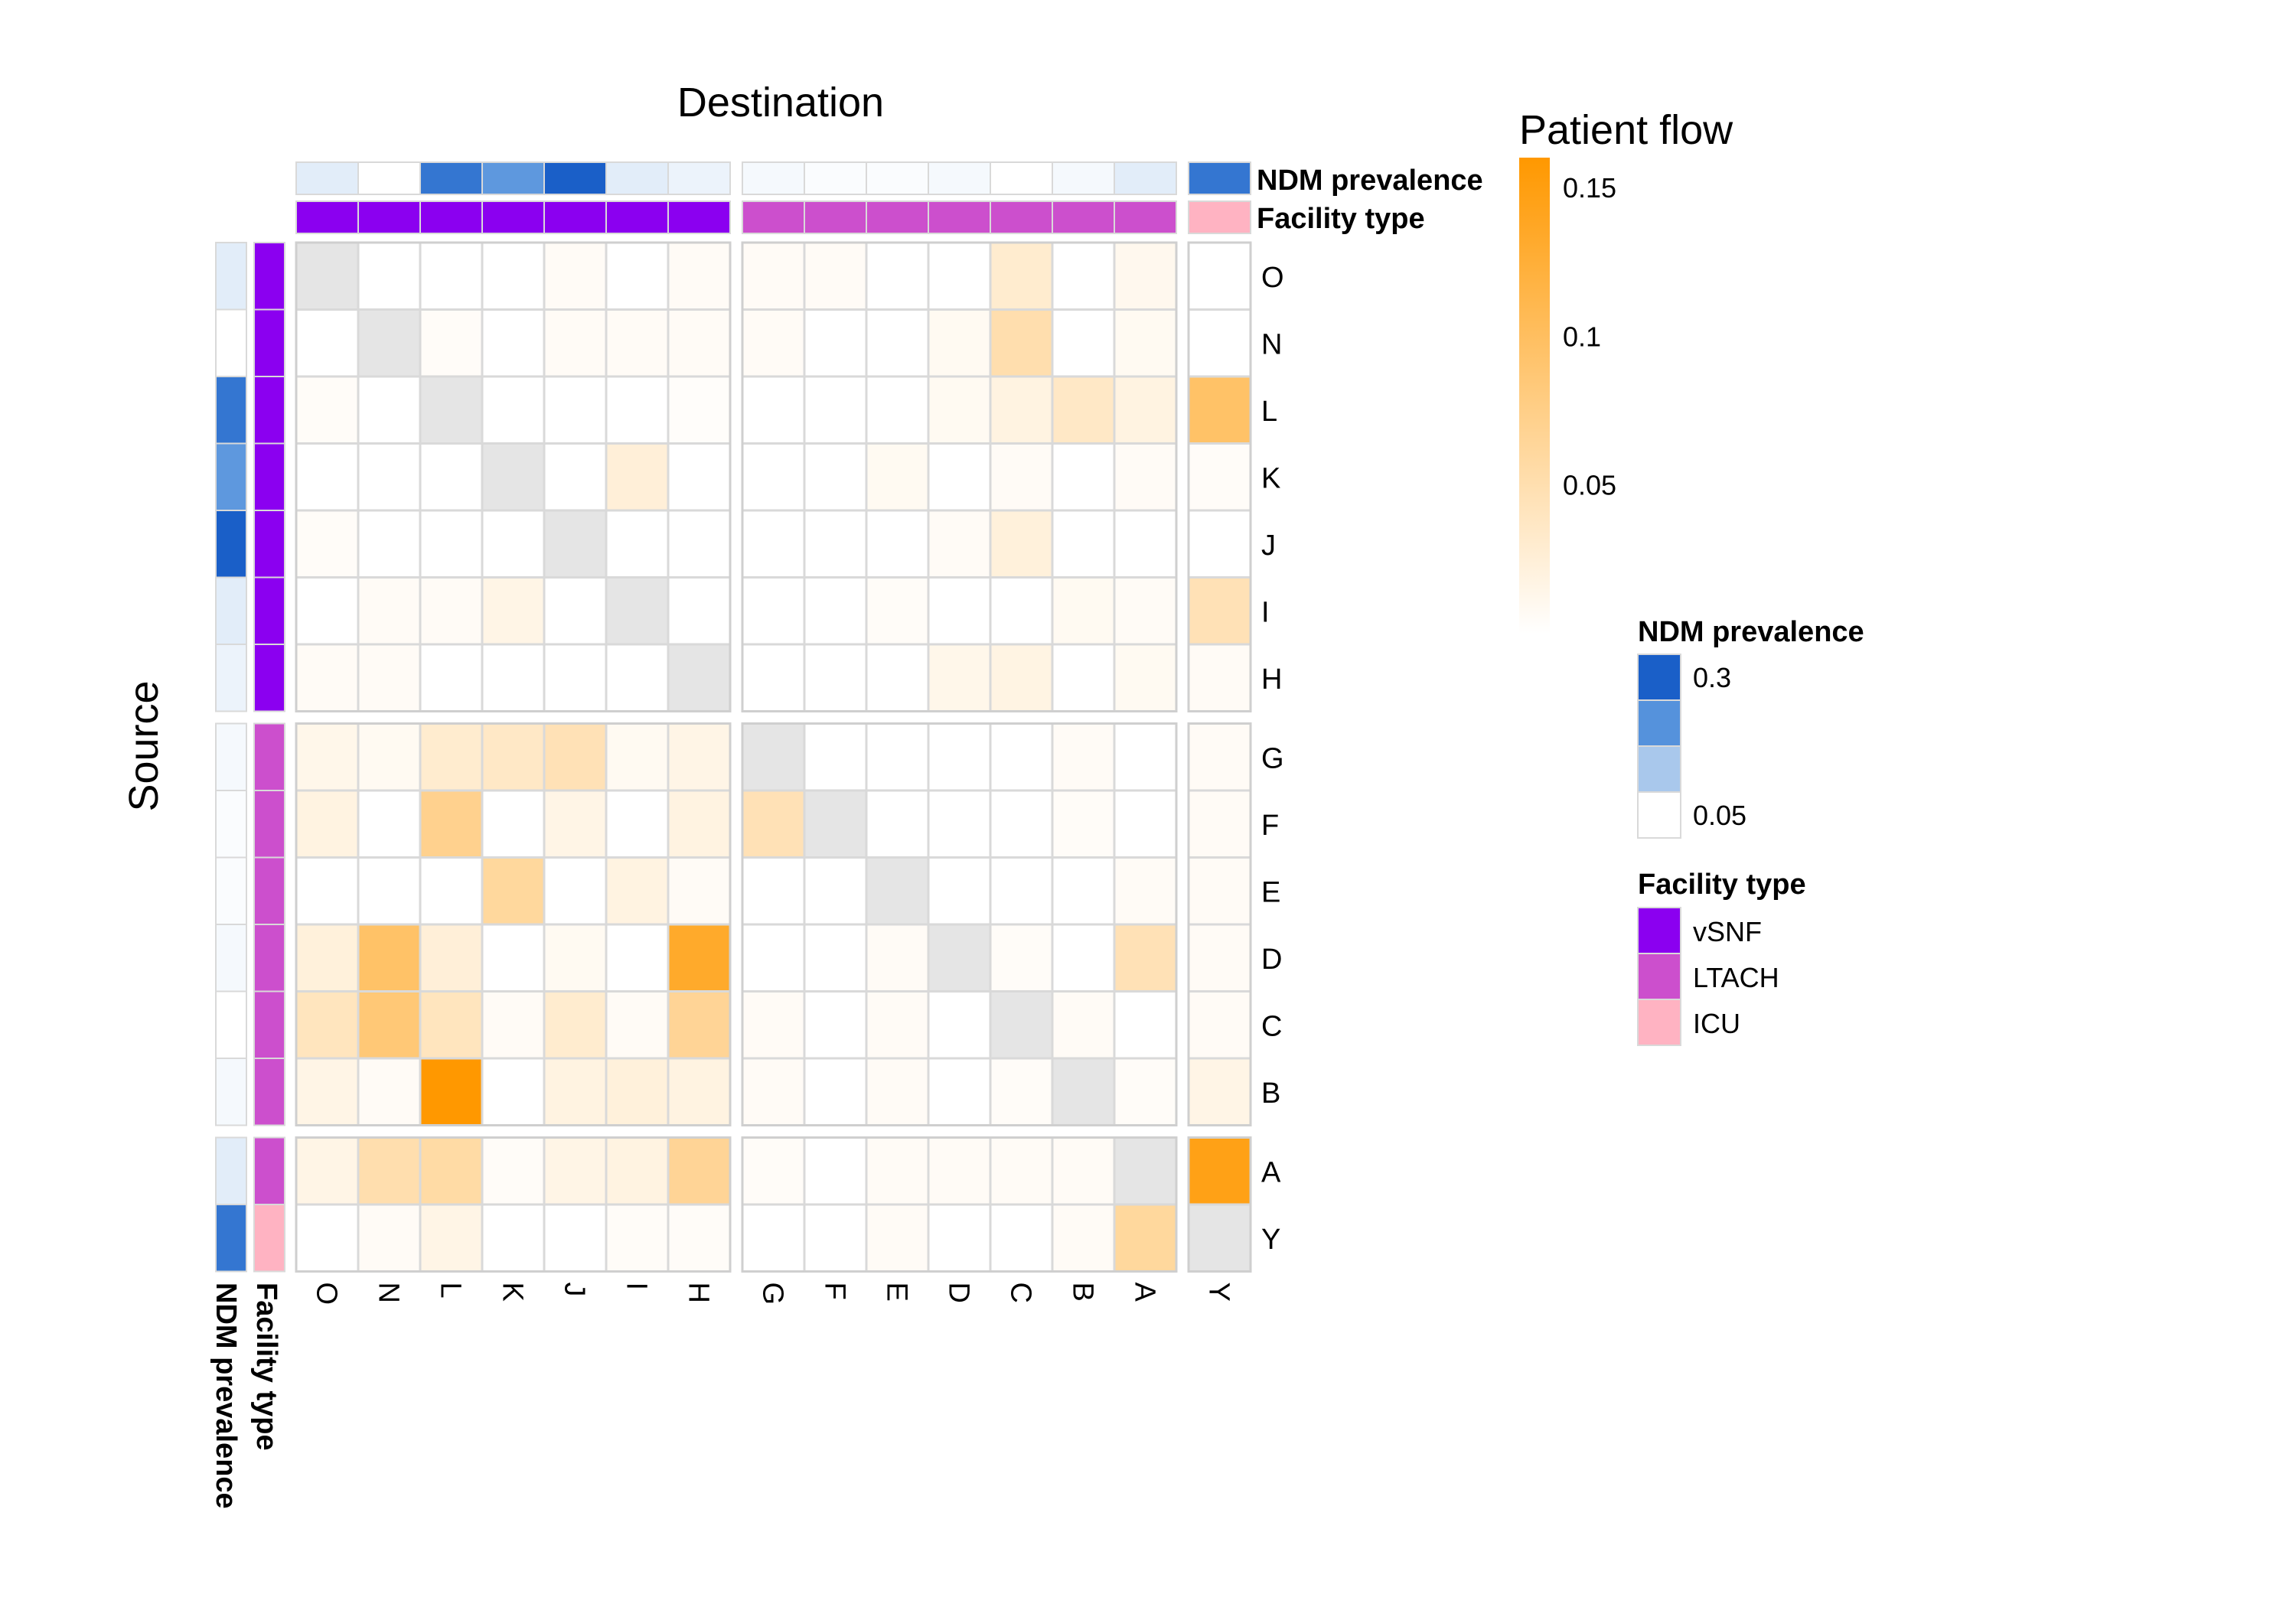 This screenshot has width=2296, height=1607. Describe the element at coordinates (231, 544) in the screenshot. I see `left-ndm-cell-J` at that location.